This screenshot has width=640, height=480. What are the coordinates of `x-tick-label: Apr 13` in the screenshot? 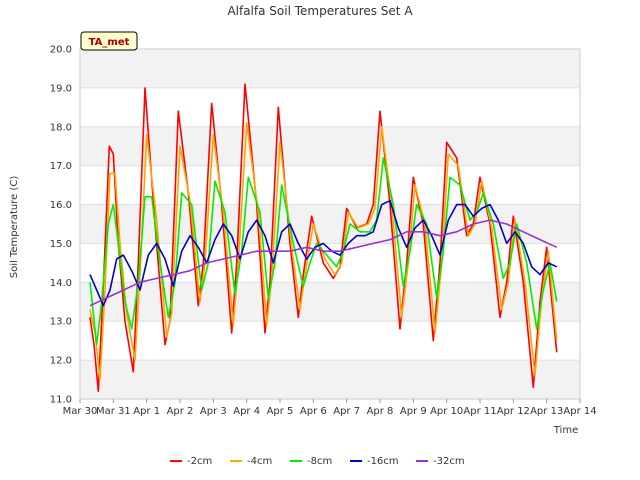 It's located at (546, 411).